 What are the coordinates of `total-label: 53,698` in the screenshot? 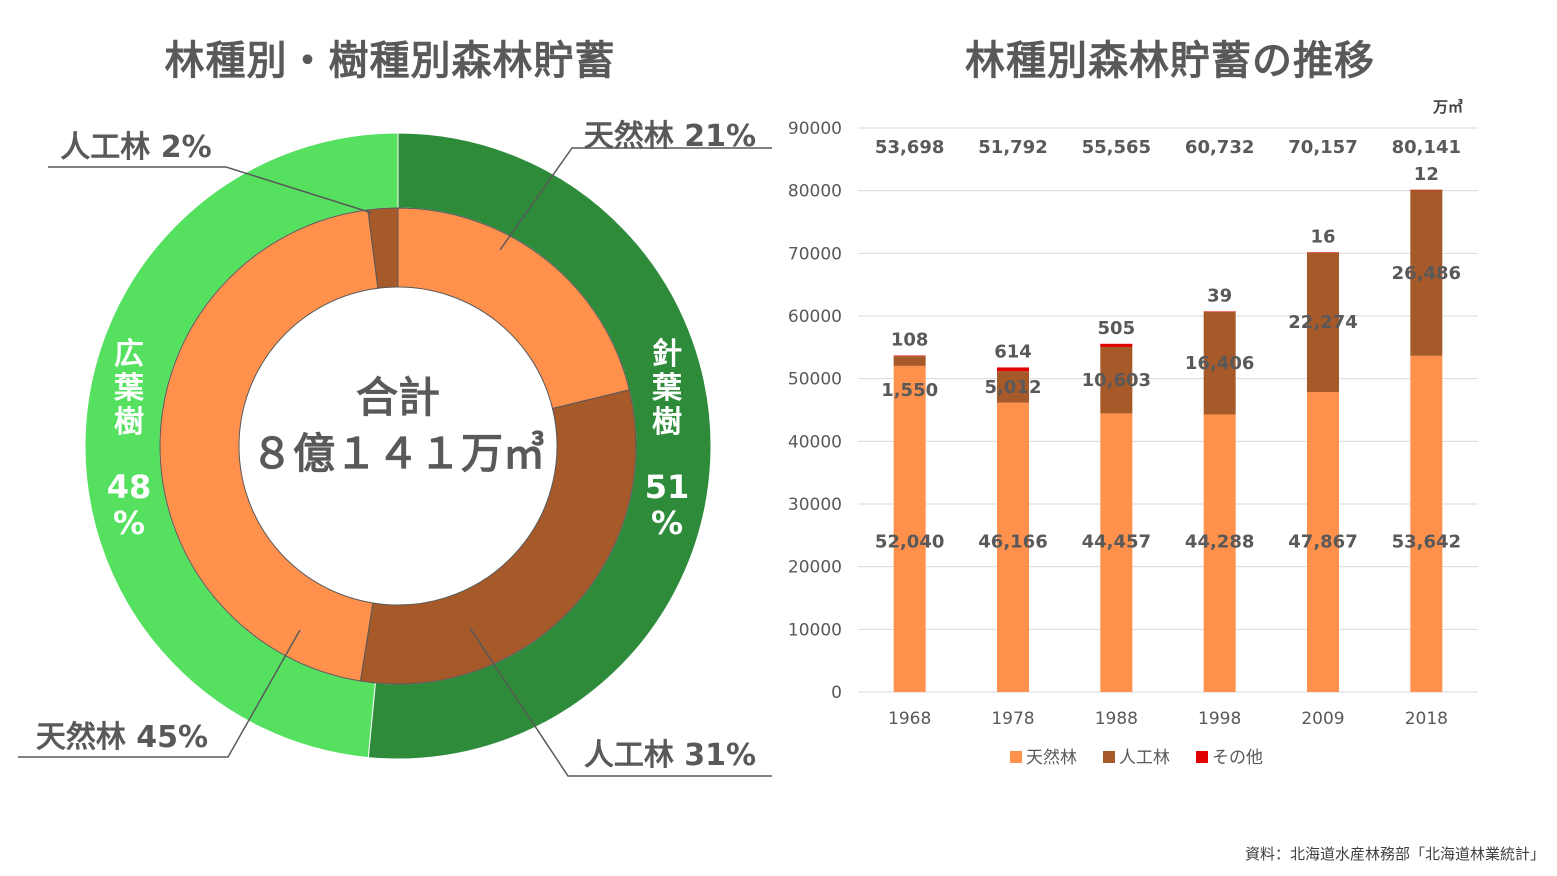 It's located at (909, 147).